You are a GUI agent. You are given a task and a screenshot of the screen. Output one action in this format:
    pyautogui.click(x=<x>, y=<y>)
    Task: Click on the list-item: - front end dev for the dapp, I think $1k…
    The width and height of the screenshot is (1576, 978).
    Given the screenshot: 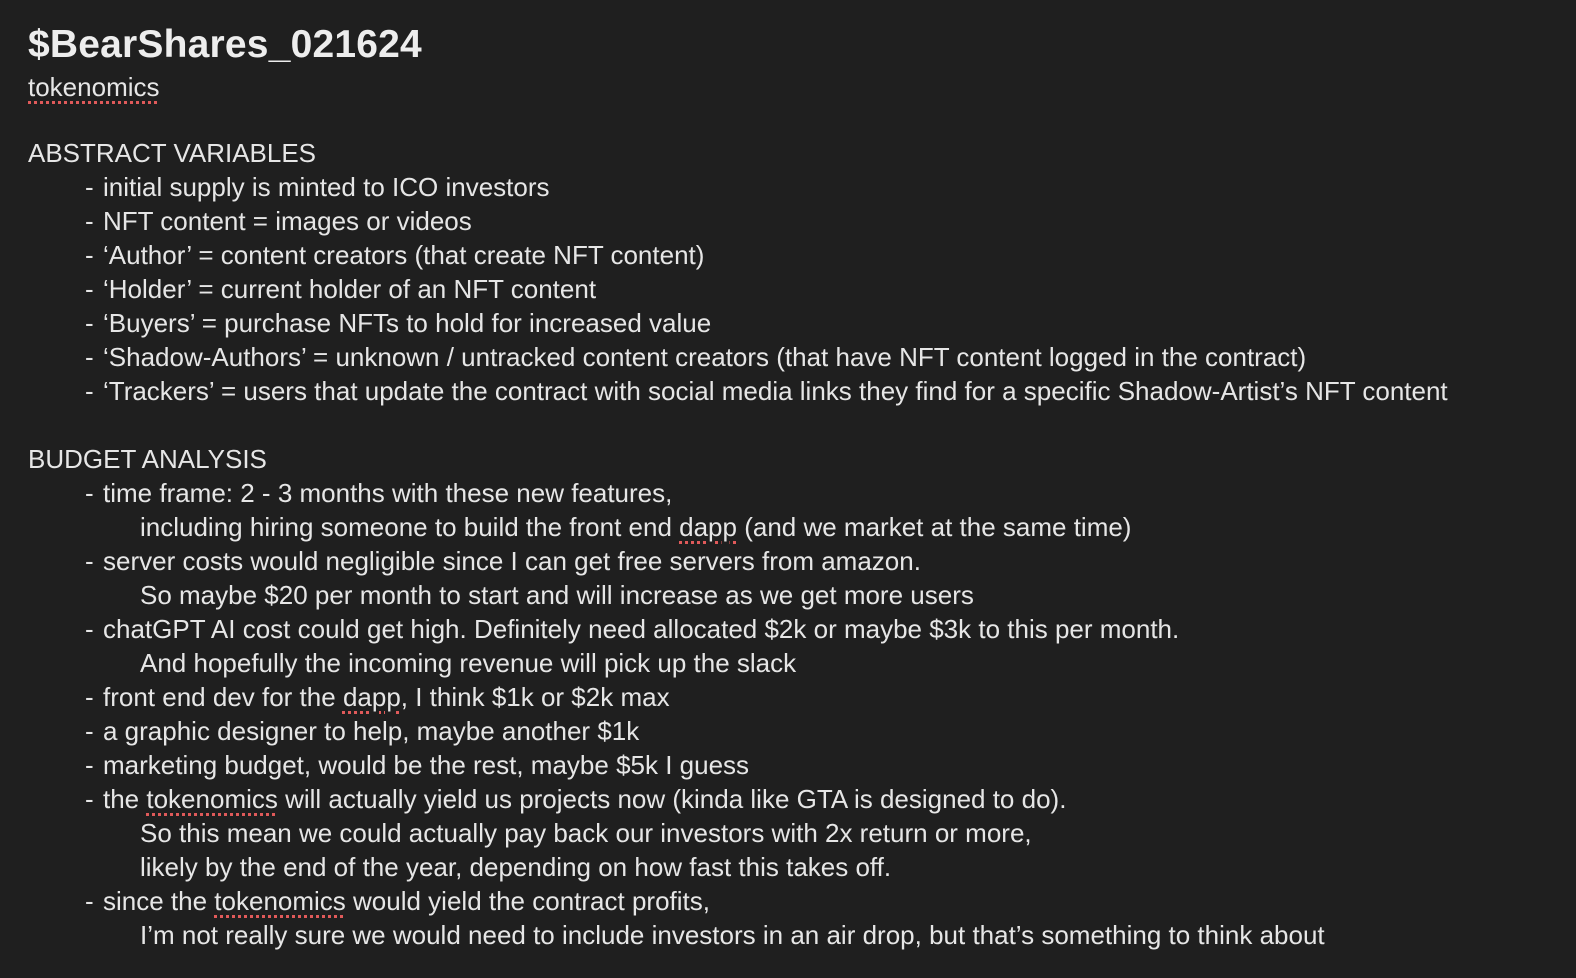 What is the action you would take?
    pyautogui.click(x=377, y=697)
    